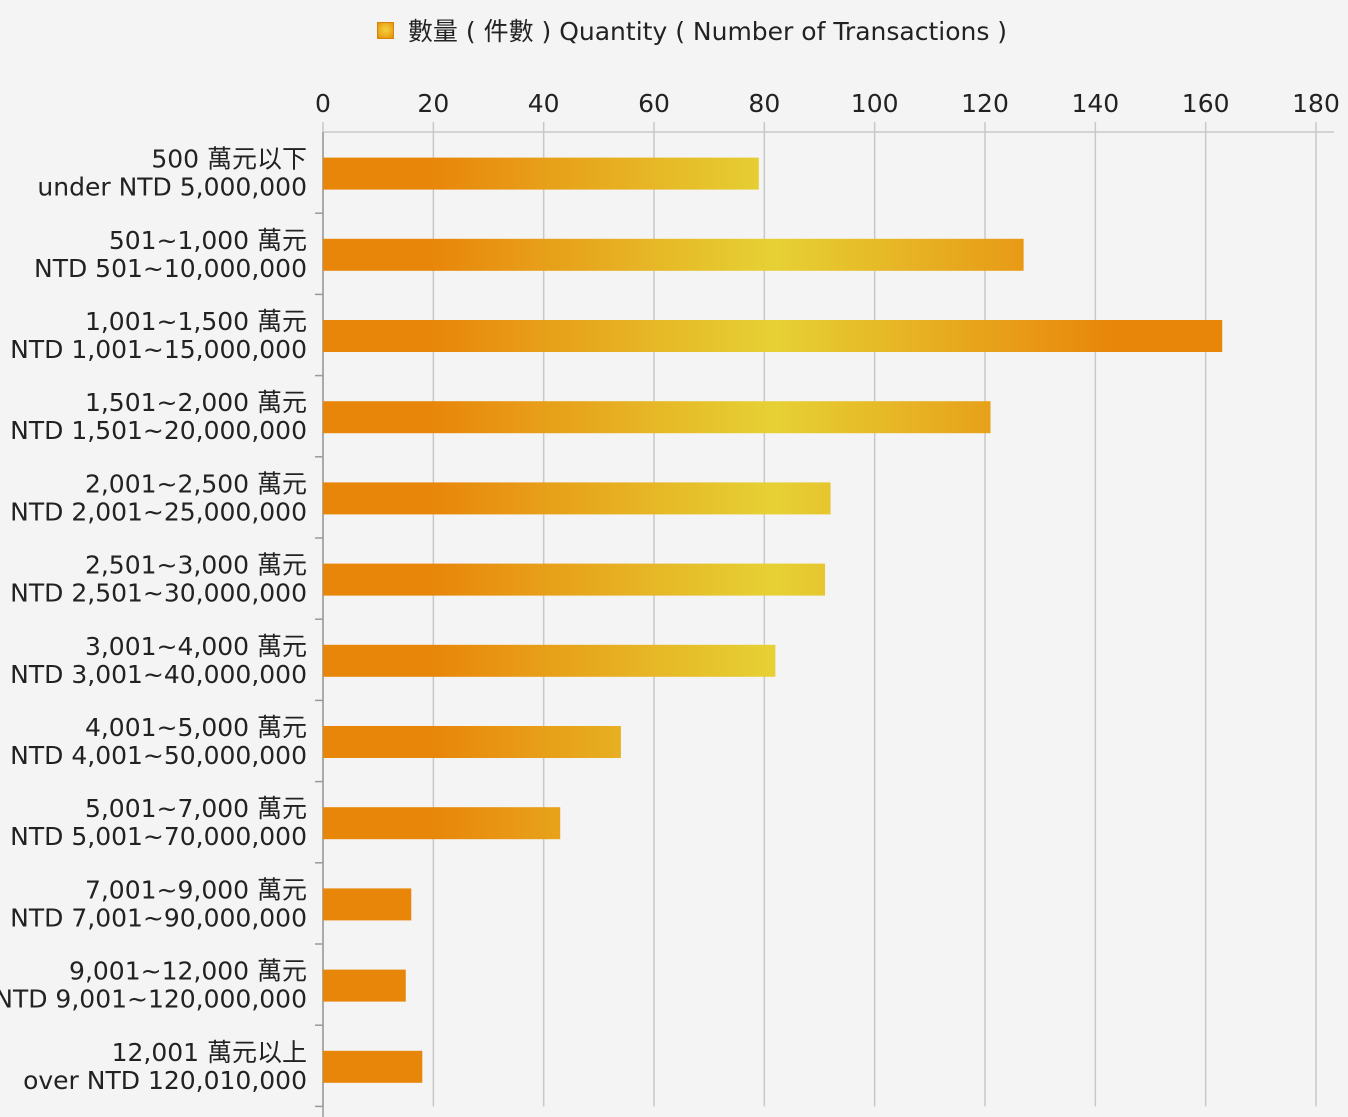 Image resolution: width=1348 pixels, height=1117 pixels. What do you see at coordinates (158, 593) in the screenshot?
I see `category-label-en: NTD 2,501~30,000,000` at bounding box center [158, 593].